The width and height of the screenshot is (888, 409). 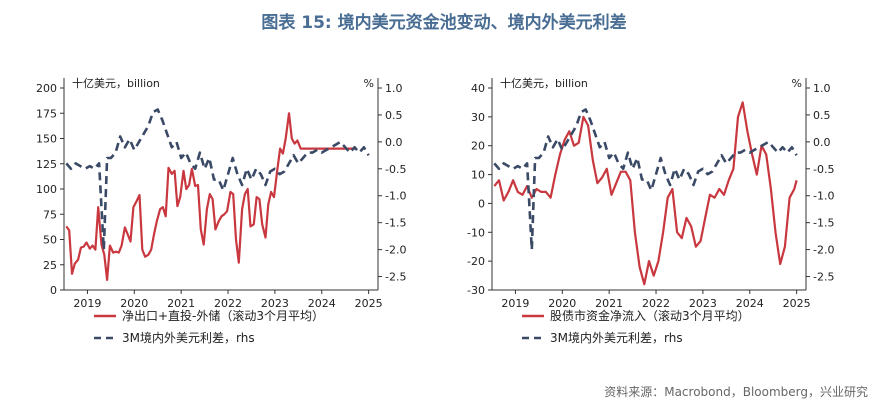 What do you see at coordinates (46, 189) in the screenshot?
I see `left-tick-label: 100` at bounding box center [46, 189].